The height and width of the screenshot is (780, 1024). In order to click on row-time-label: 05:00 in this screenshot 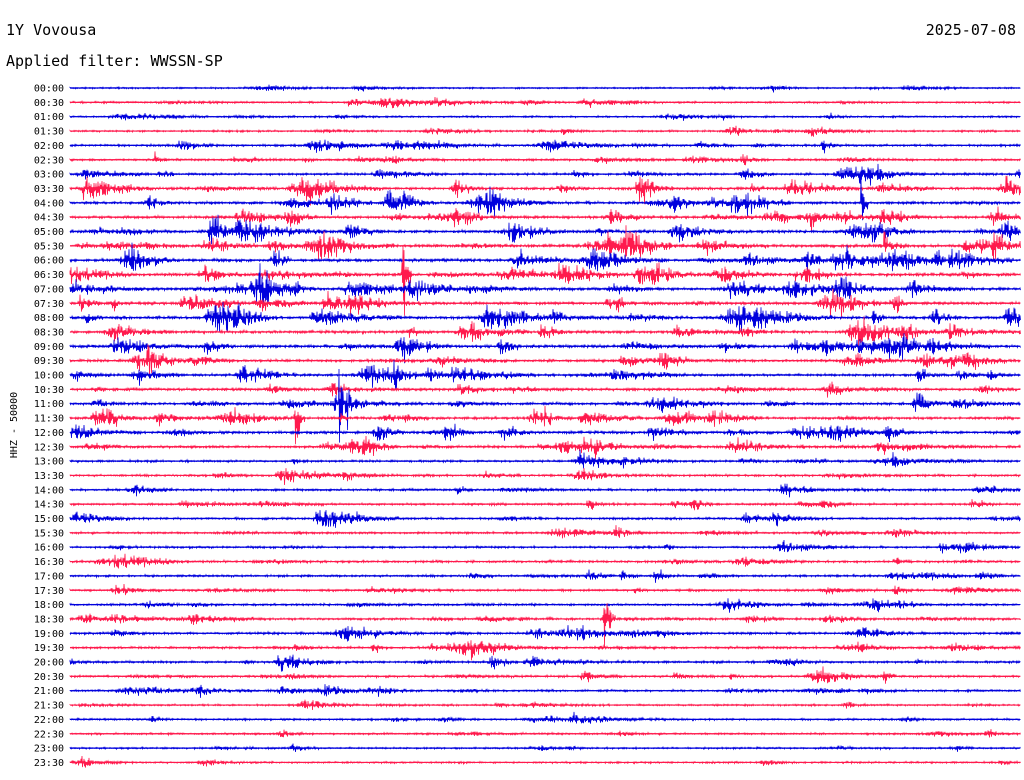, I will do `click(49, 232)`.